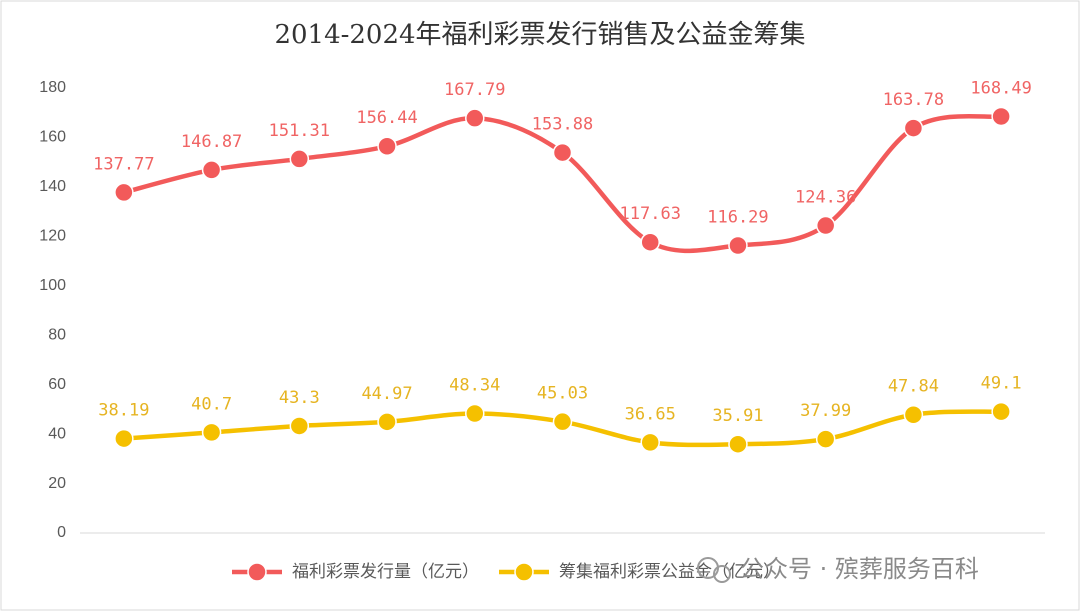 Image resolution: width=1080 pixels, height=611 pixels. Describe the element at coordinates (825, 198) in the screenshot. I see `data-label: 124.36` at that location.